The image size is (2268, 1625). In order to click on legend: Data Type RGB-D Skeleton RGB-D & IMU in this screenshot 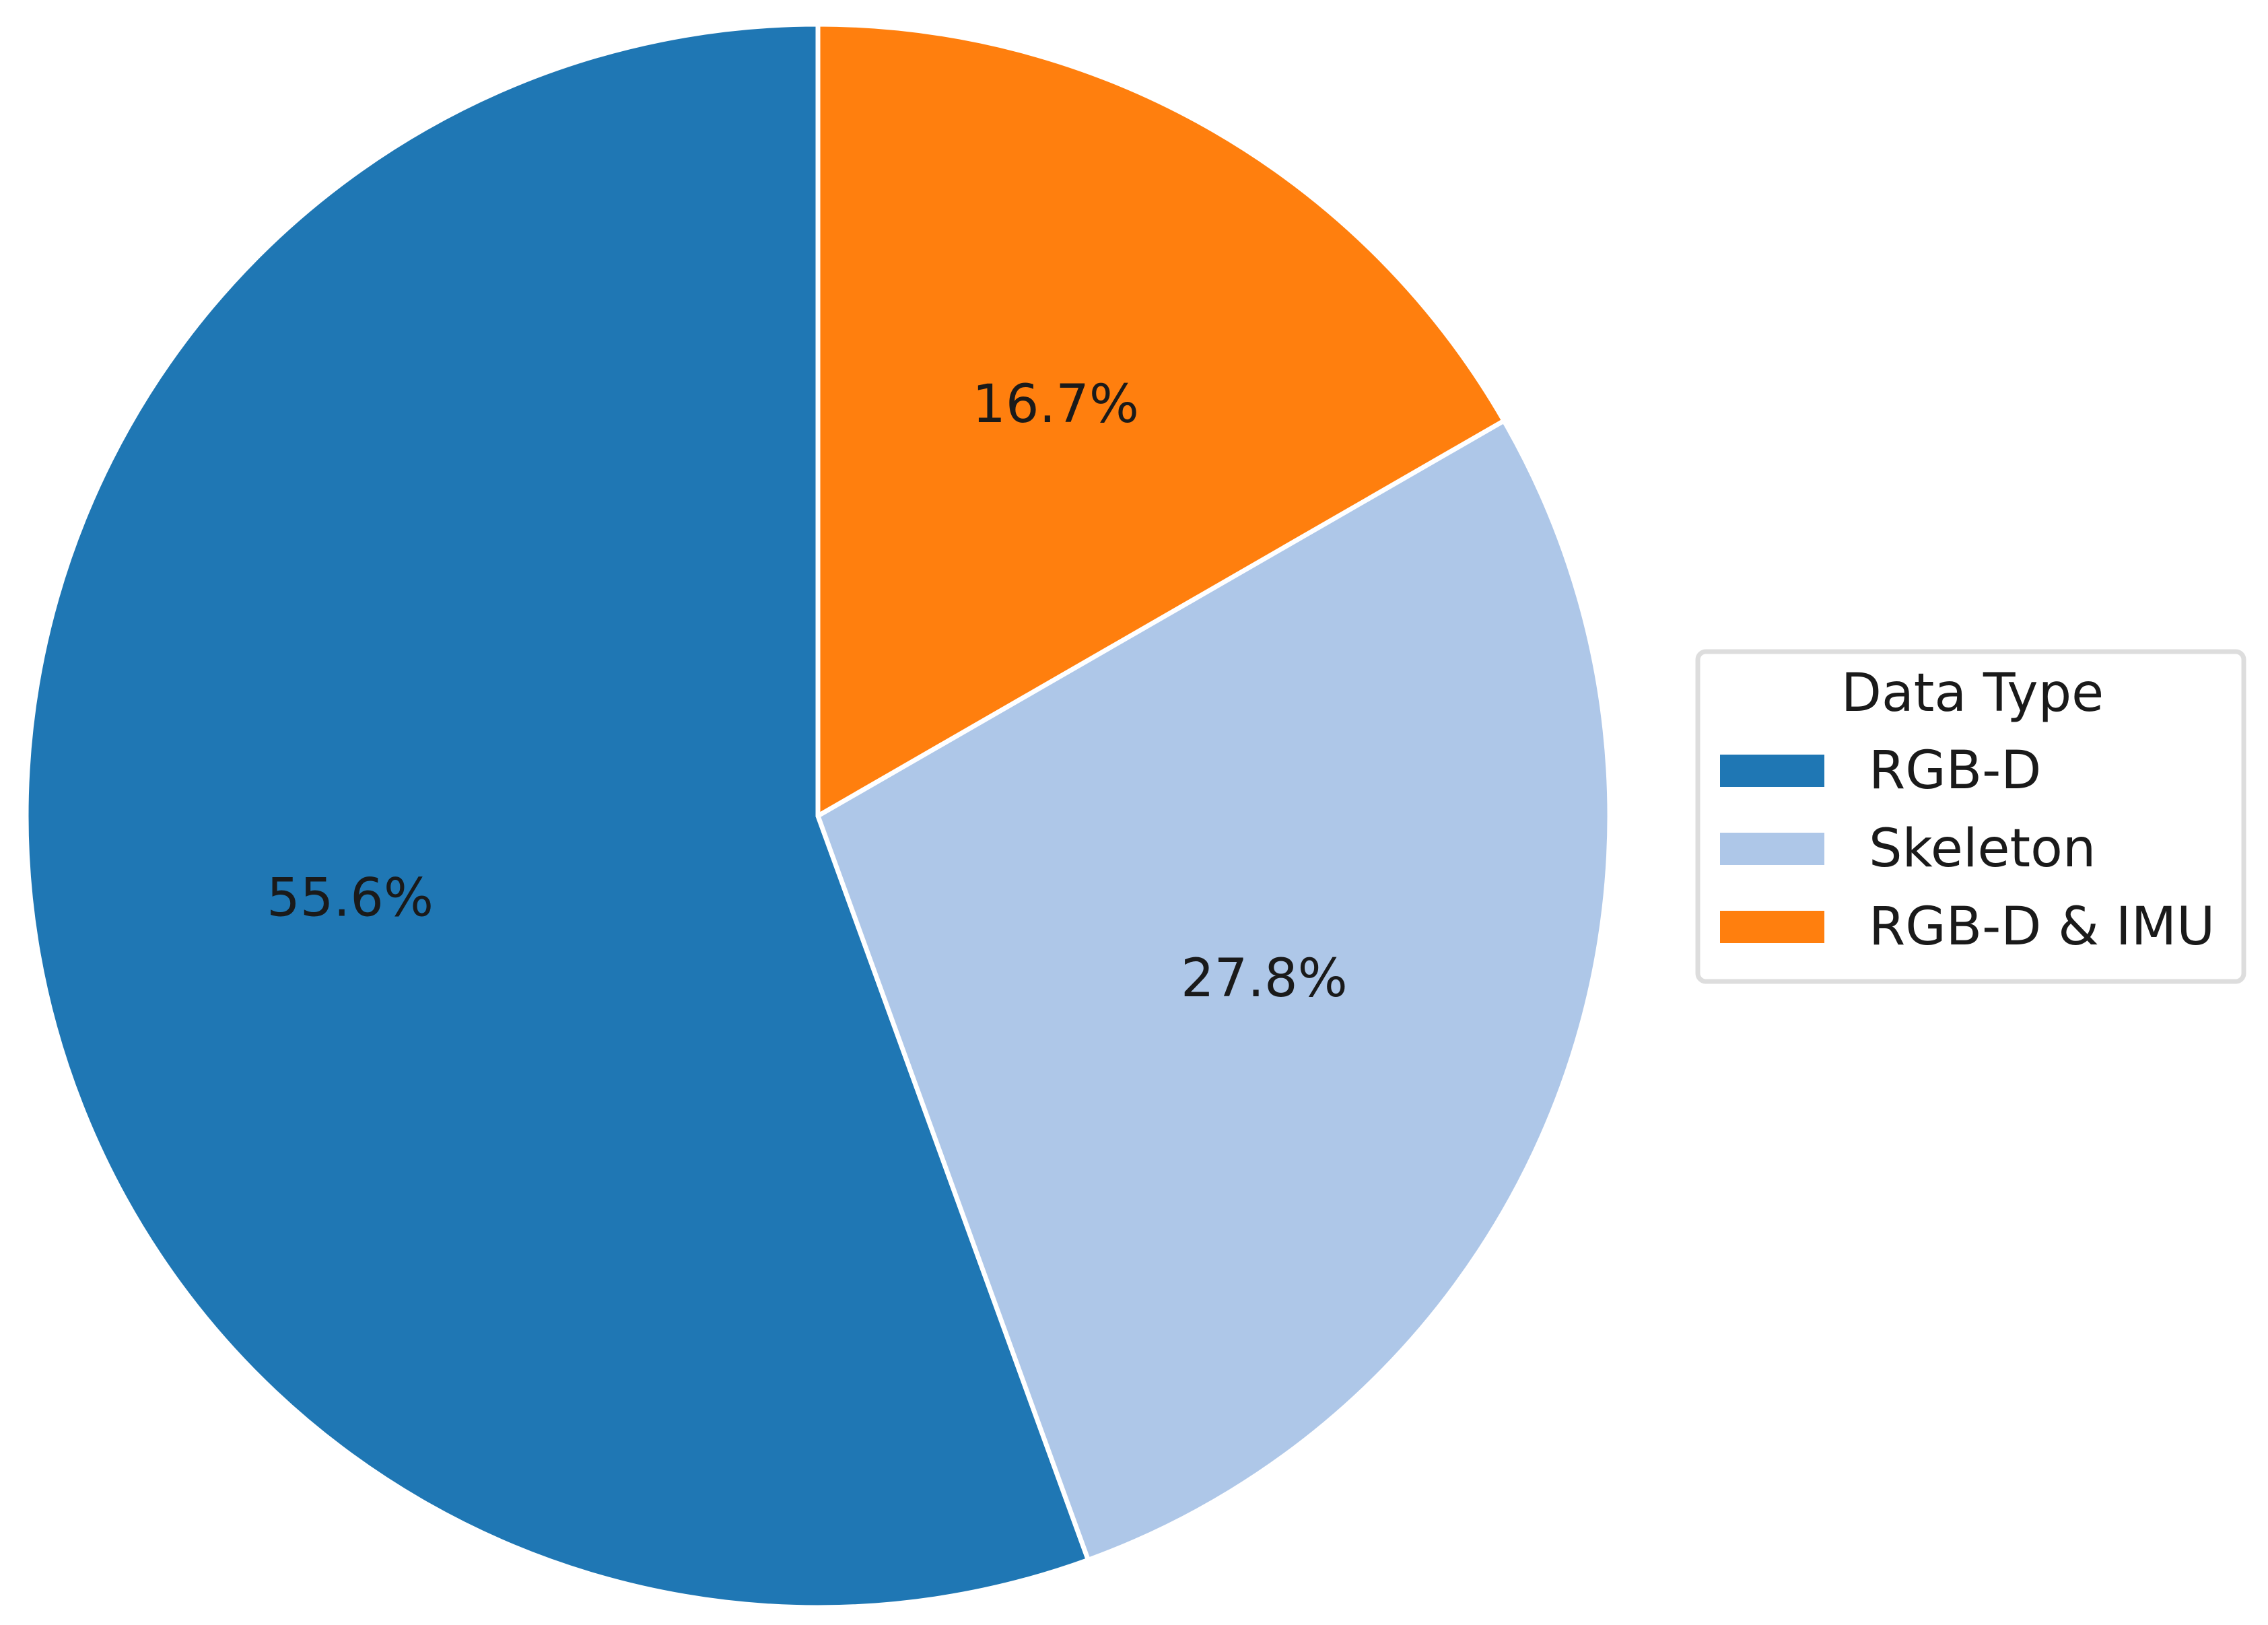, I will do `click(1970, 816)`.